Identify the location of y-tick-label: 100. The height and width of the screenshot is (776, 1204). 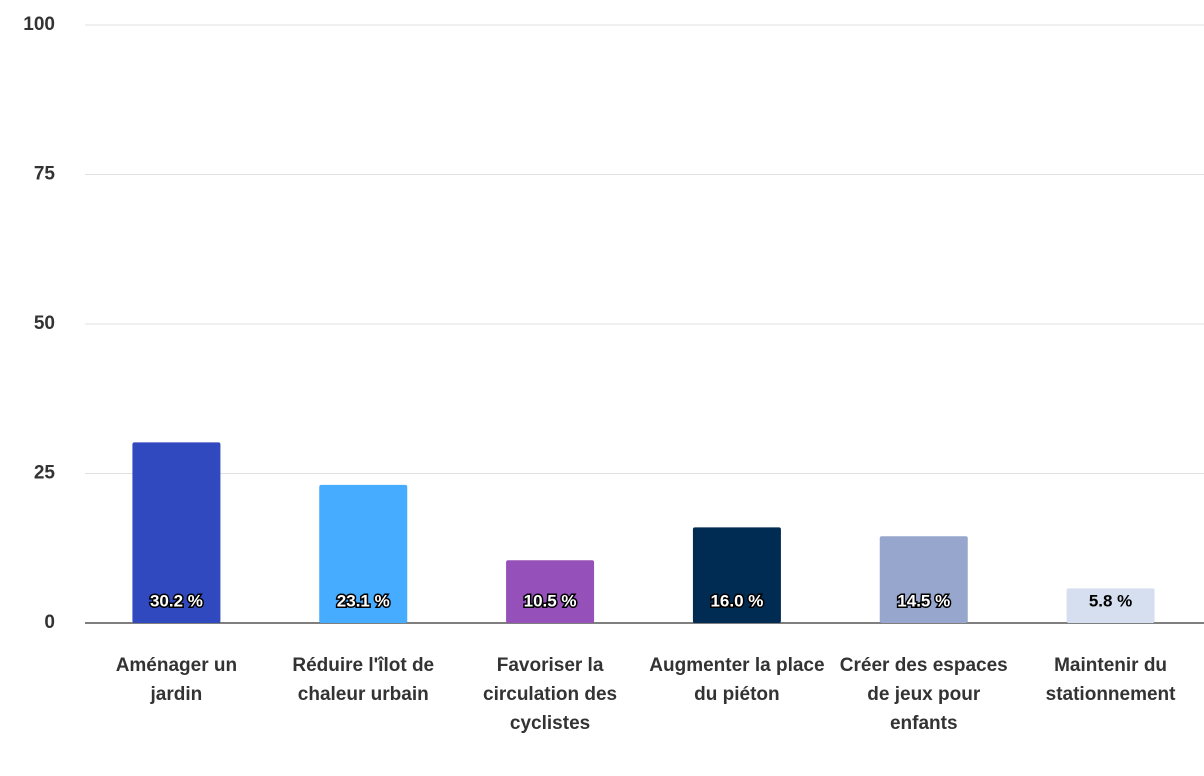
(39, 24).